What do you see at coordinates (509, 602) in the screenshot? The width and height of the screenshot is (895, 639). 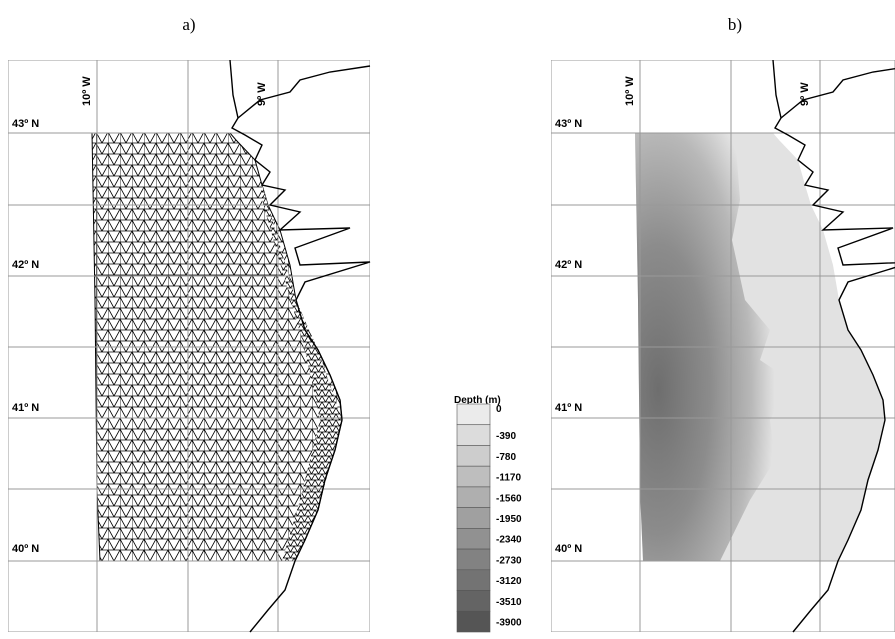 I see `legend-level: -3510` at bounding box center [509, 602].